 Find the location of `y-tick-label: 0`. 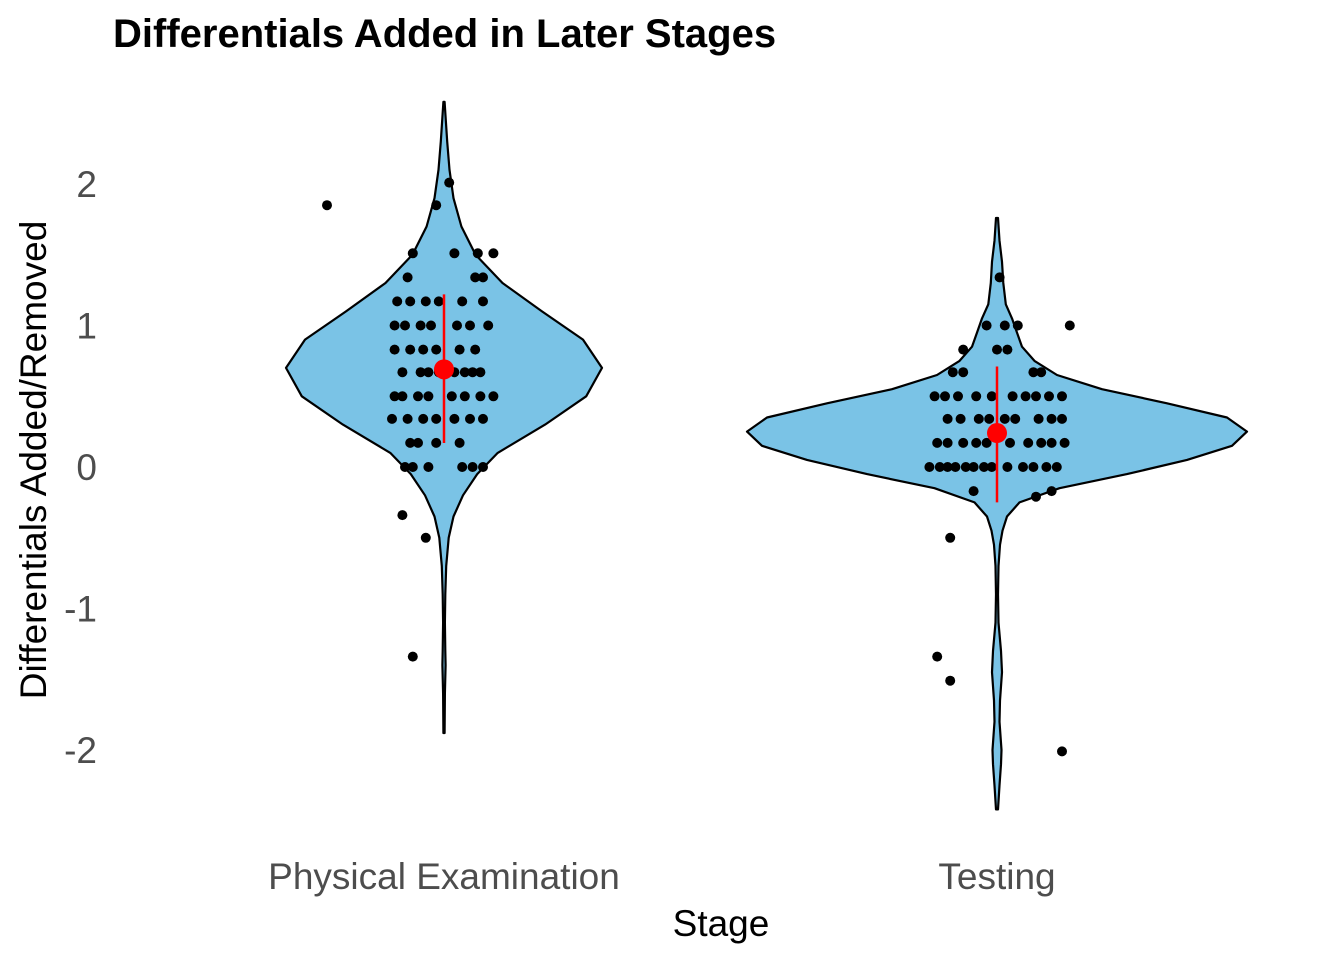

y-tick-label: 0 is located at coordinates (86, 467).